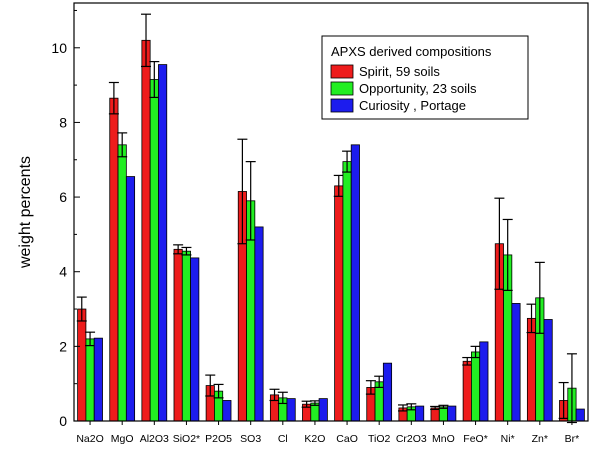 The image size is (600, 452). I want to click on legend-title: APXS derived compositions, so click(411, 51).